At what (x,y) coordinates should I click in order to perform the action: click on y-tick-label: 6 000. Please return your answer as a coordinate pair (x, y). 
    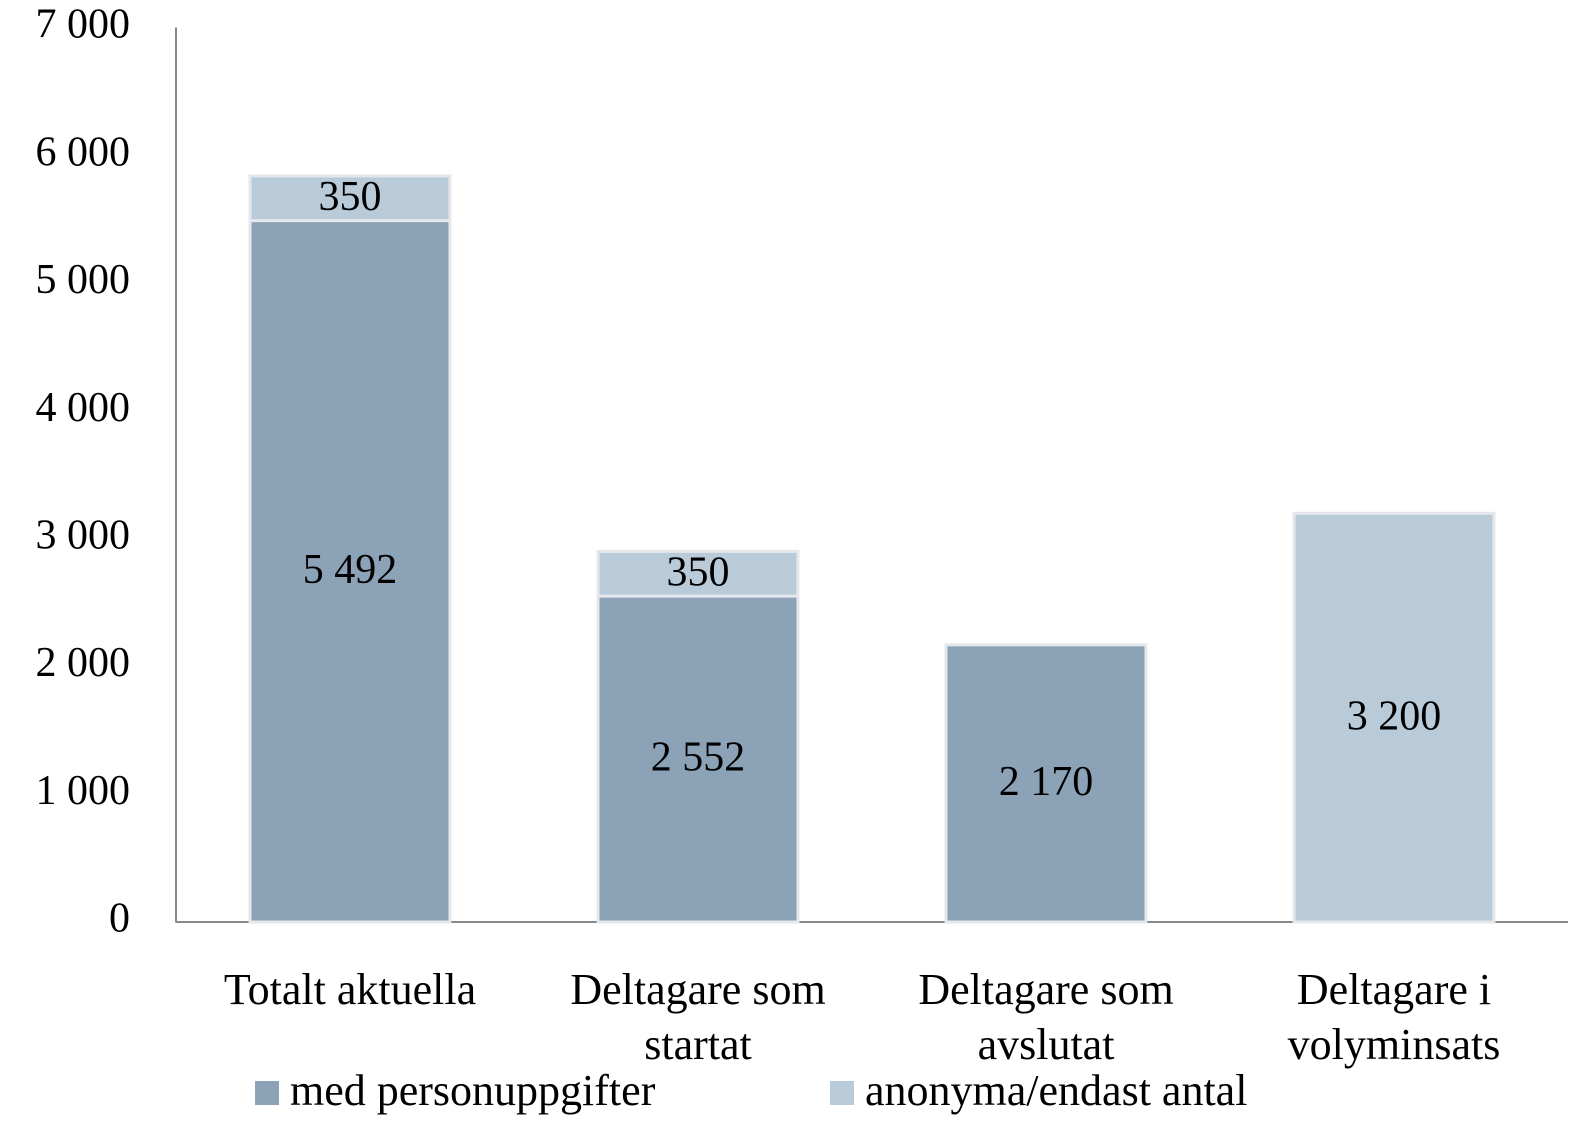
    Looking at the image, I should click on (83, 152).